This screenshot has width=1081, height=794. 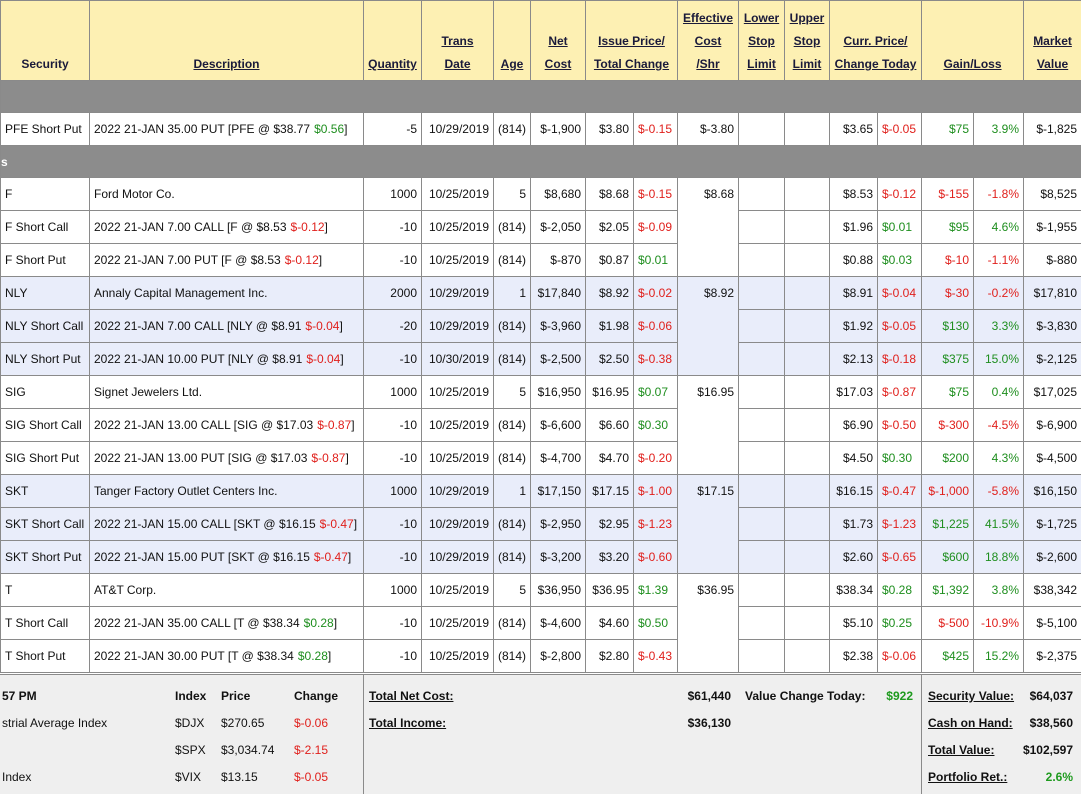 I want to click on cell-date: 10/30/2019, so click(x=457, y=359).